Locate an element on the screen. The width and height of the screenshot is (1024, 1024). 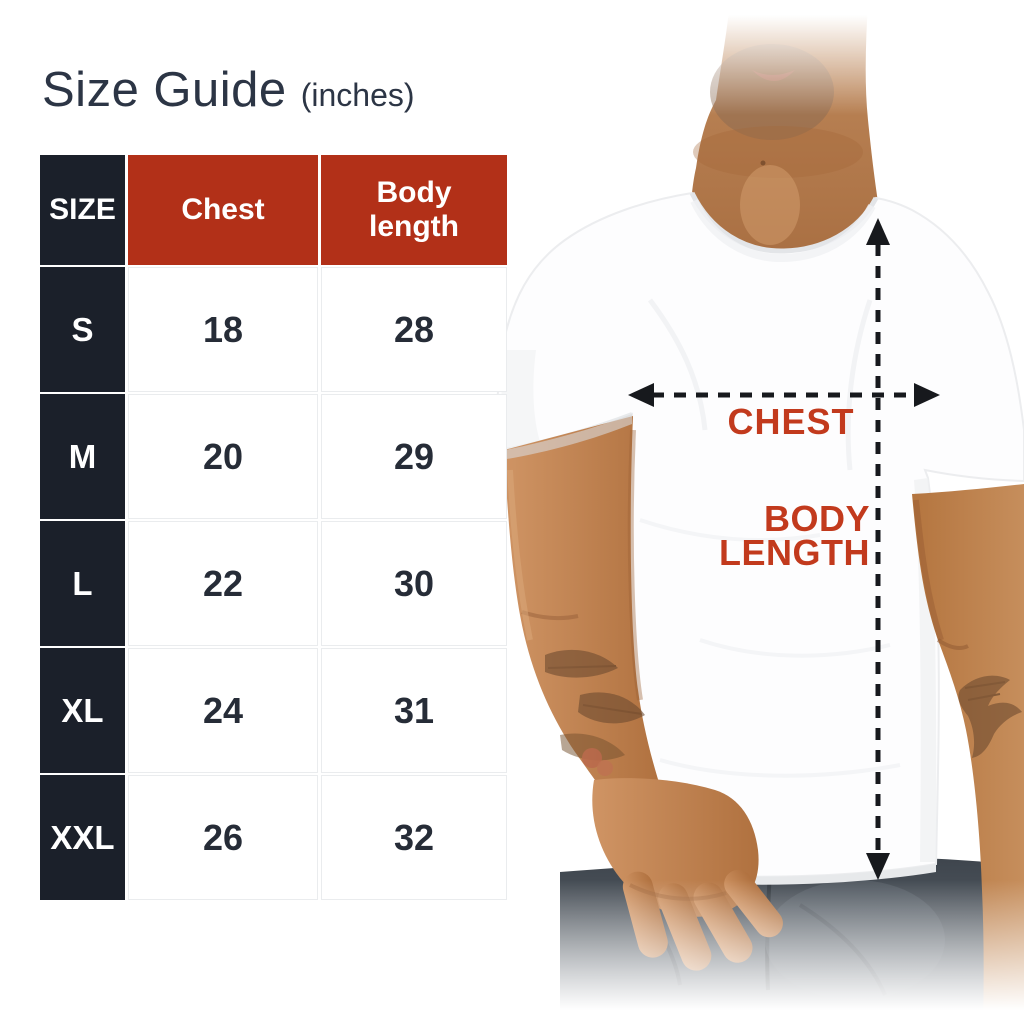
column-header-body-length-label: Body length is located at coordinates (414, 209).